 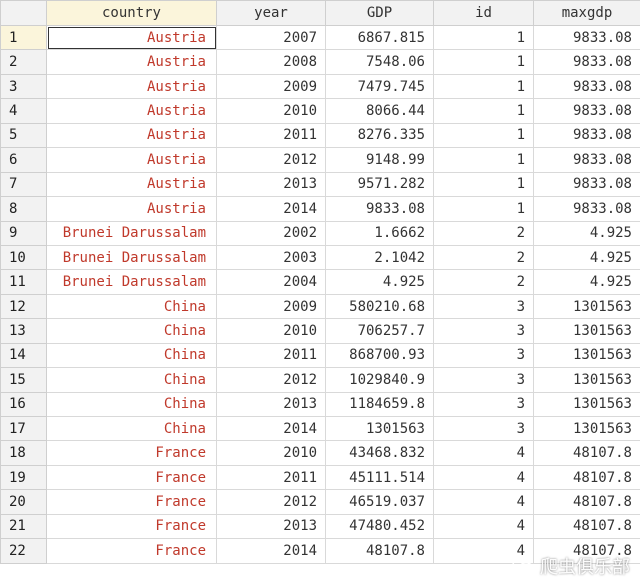 What do you see at coordinates (23, 477) in the screenshot?
I see `row-number-cell: 19` at bounding box center [23, 477].